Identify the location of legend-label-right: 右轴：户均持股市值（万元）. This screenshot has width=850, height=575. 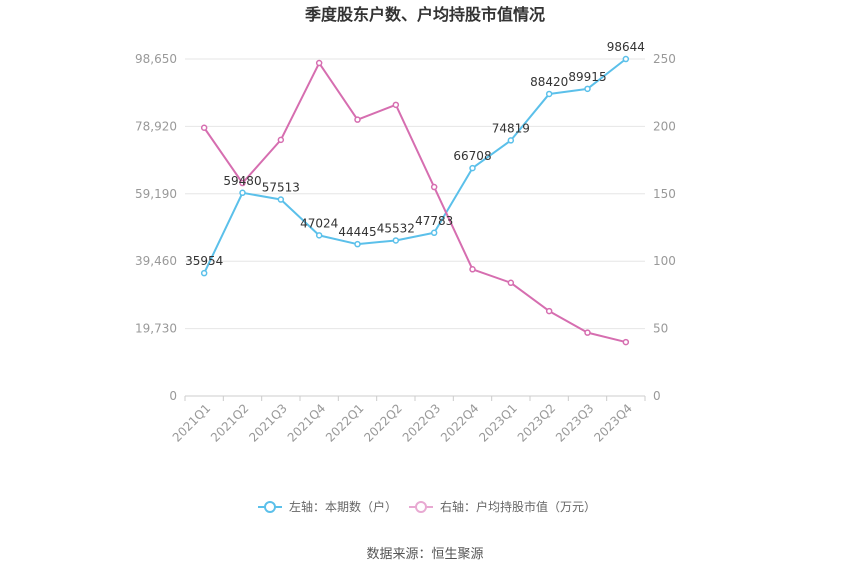
(518, 506).